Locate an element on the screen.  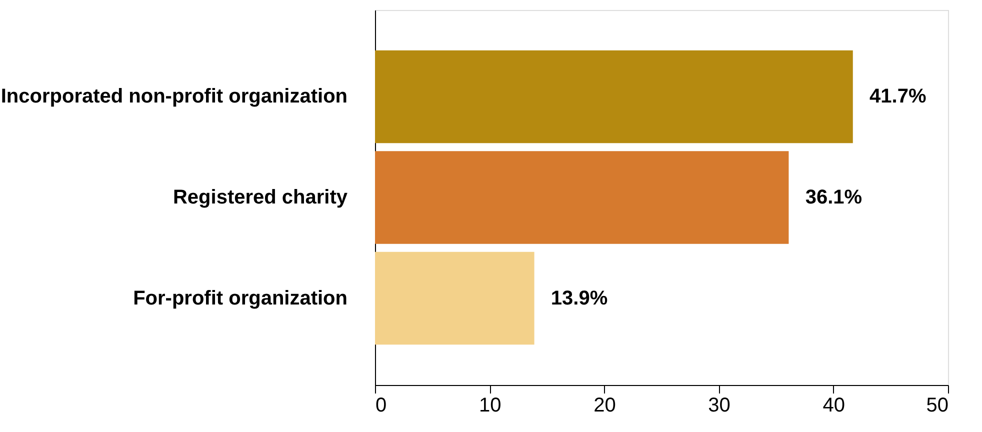
x-tick-label: 40 is located at coordinates (834, 405).